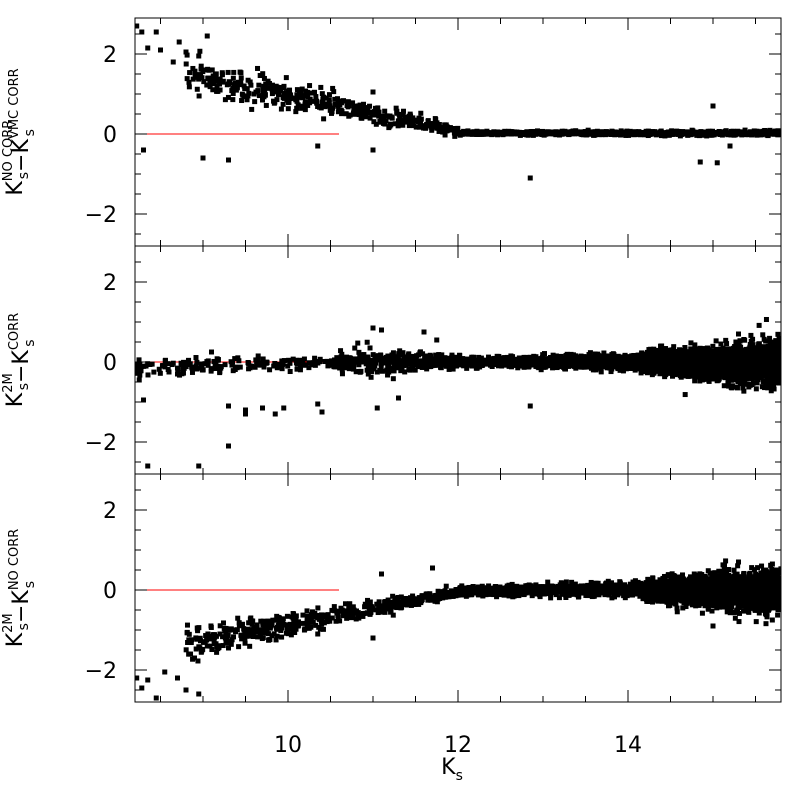  I want to click on y-tick-label: 0, so click(110, 135).